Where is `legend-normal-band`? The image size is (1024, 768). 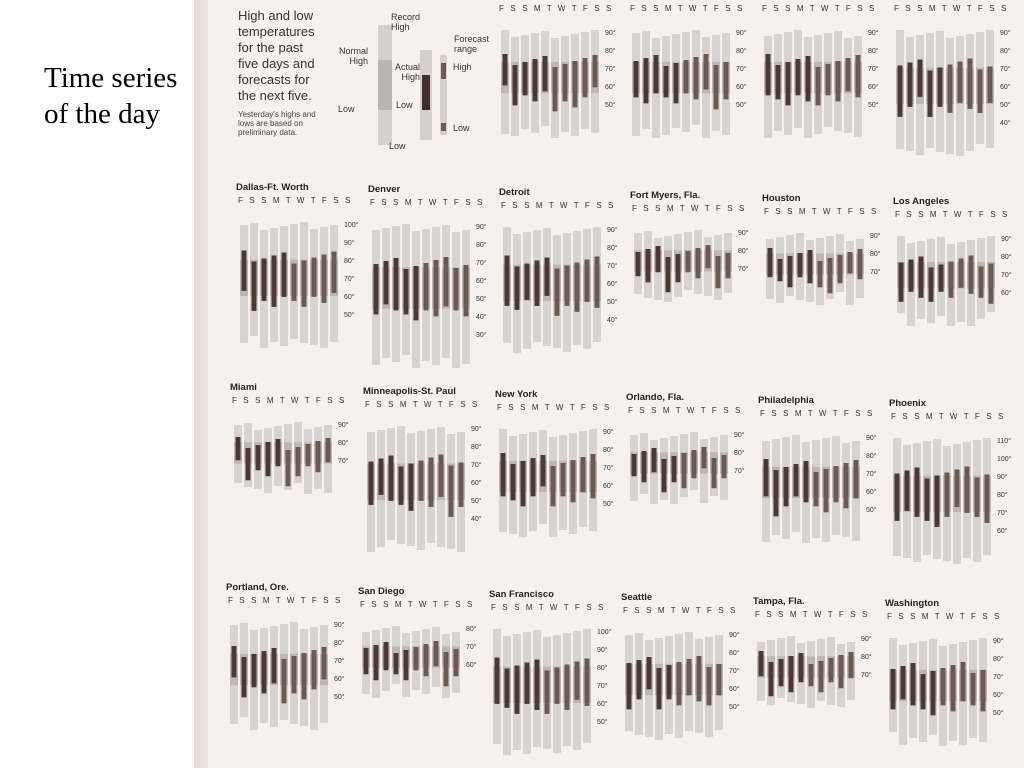
legend-normal-band is located at coordinates (385, 85).